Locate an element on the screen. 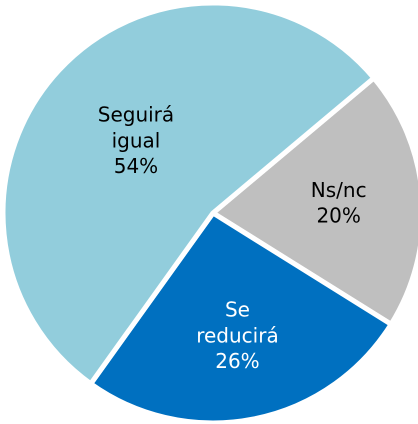  value-label: 54% is located at coordinates (136, 166).